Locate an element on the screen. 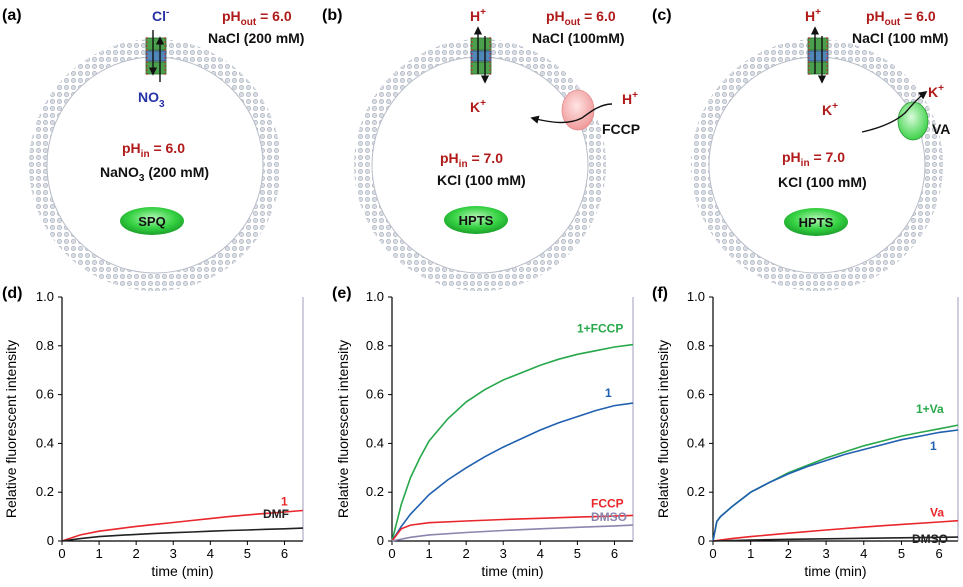 This screenshot has width=963, height=587. ion-label-top: Cl- is located at coordinates (160, 15).